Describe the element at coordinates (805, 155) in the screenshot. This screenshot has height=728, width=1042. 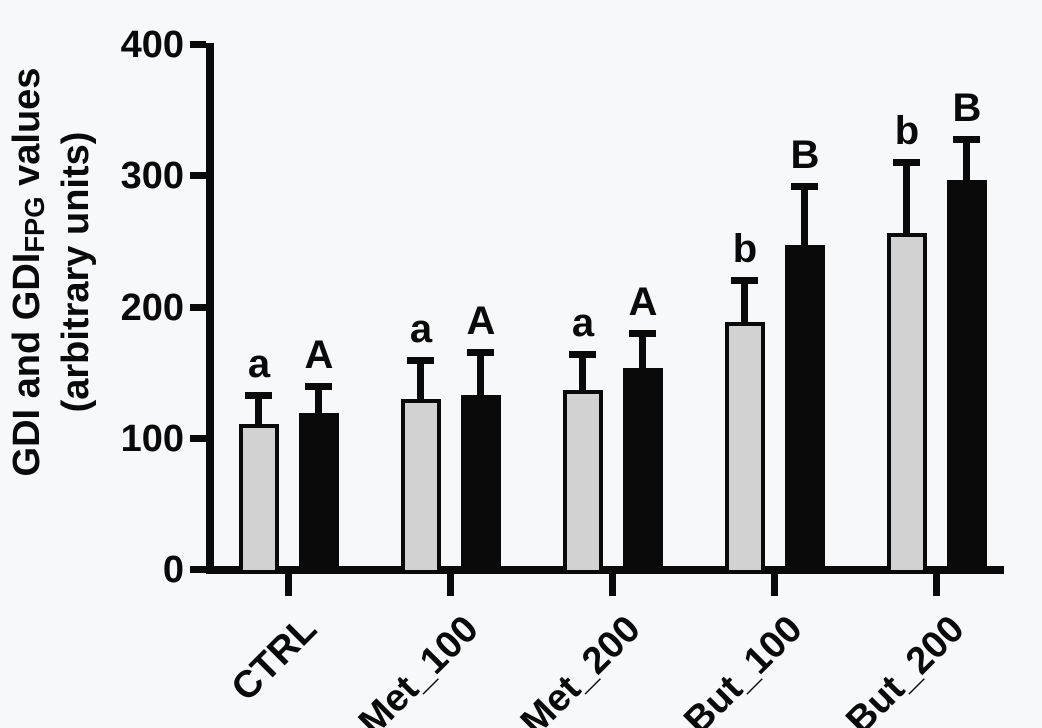
I see `significance-letter-gdi_fpg-but-100: B` at that location.